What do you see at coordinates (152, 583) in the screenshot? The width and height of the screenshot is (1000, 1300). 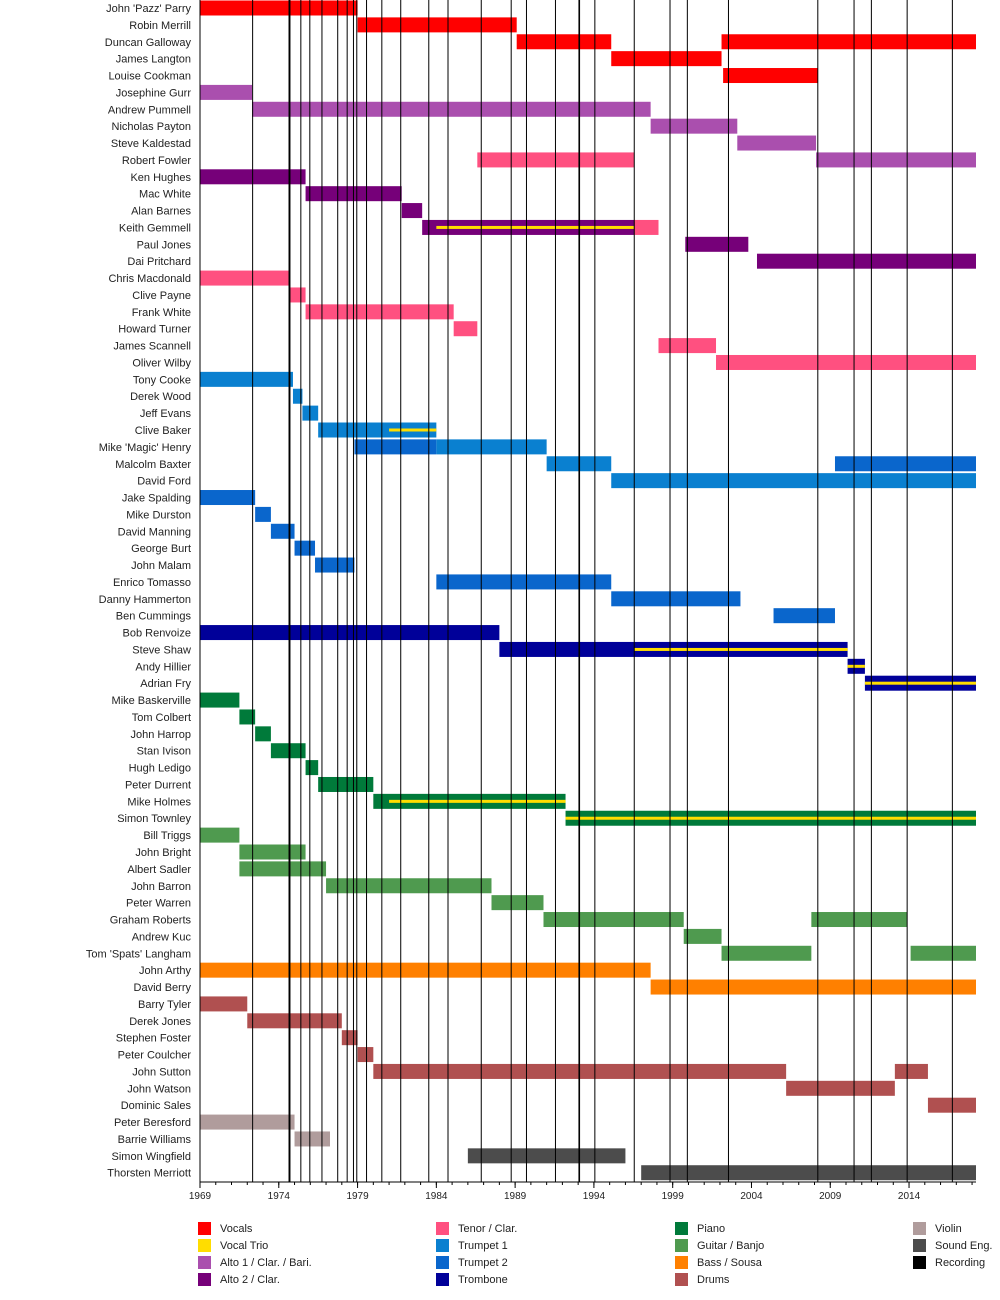 I see `member-name: Enrico Tomasso` at bounding box center [152, 583].